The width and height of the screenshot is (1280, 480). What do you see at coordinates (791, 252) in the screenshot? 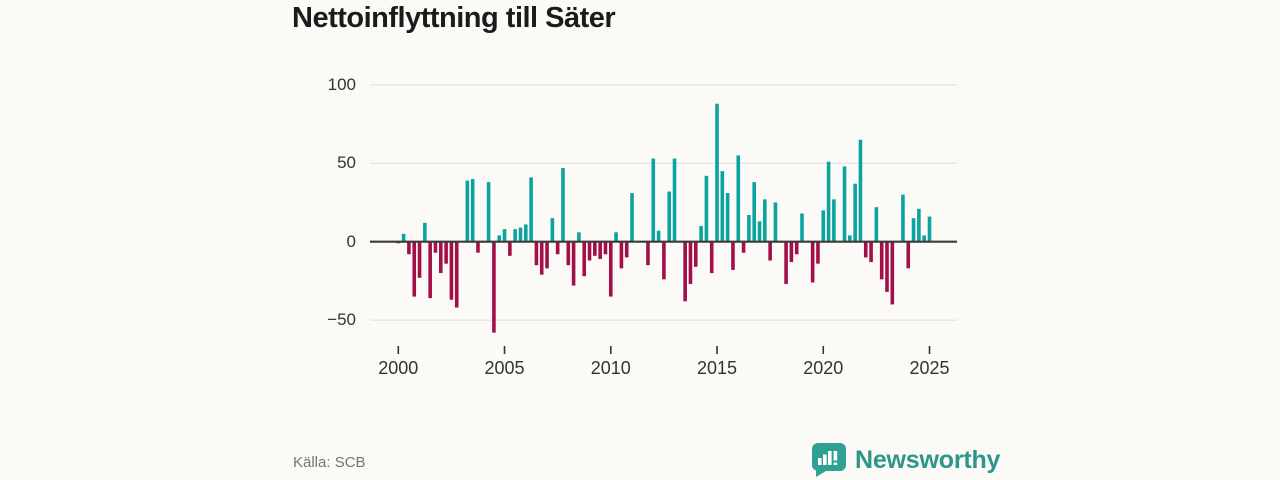
I see `bar-q74` at bounding box center [791, 252].